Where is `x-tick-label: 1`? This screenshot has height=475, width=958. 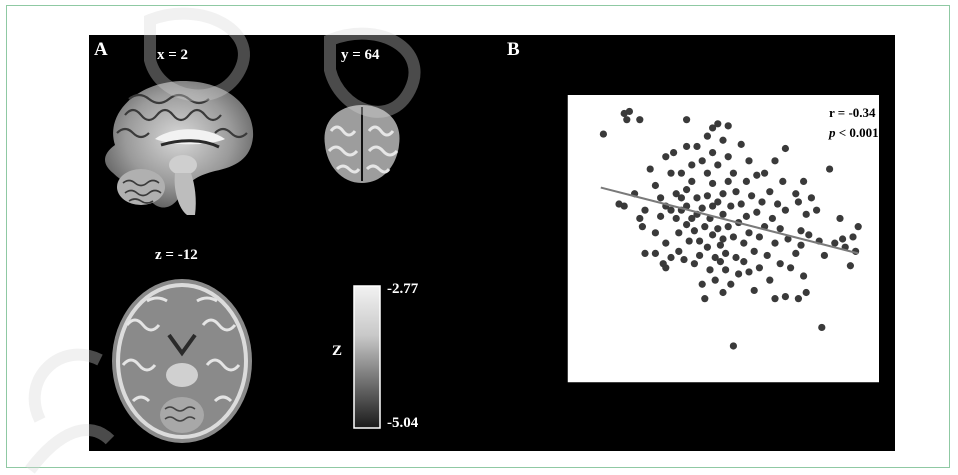 x-tick-label: 1 is located at coordinates (775, 398).